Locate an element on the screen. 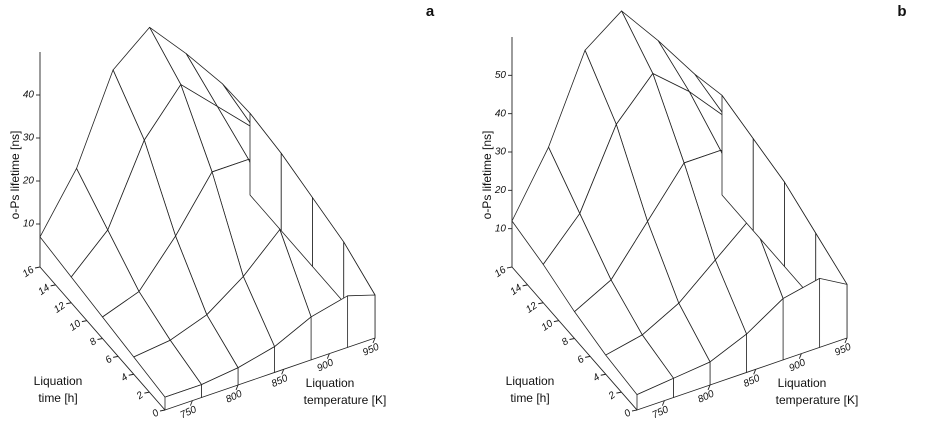 The image size is (945, 434). panel-label: a is located at coordinates (430, 11).